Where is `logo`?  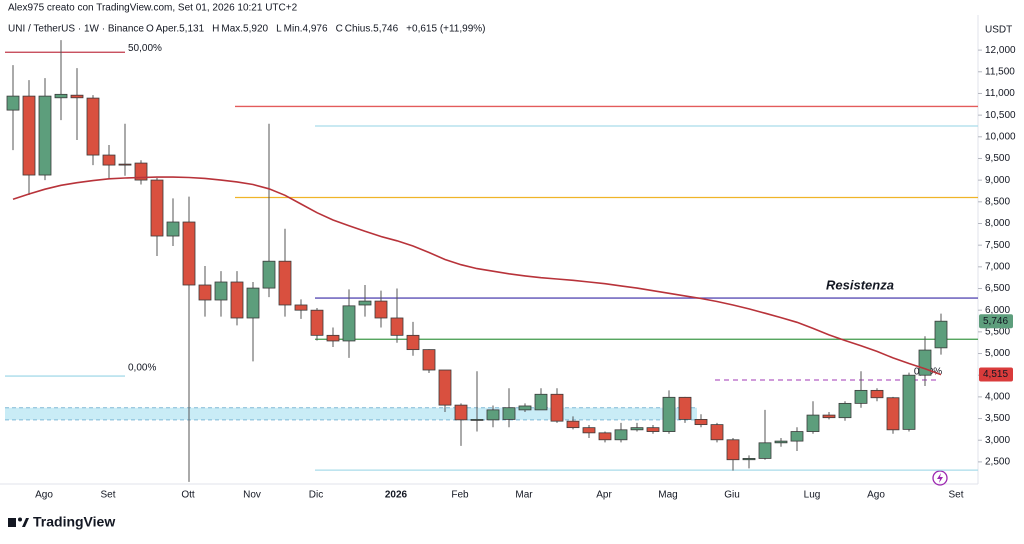
logo is located at coordinates (18, 522).